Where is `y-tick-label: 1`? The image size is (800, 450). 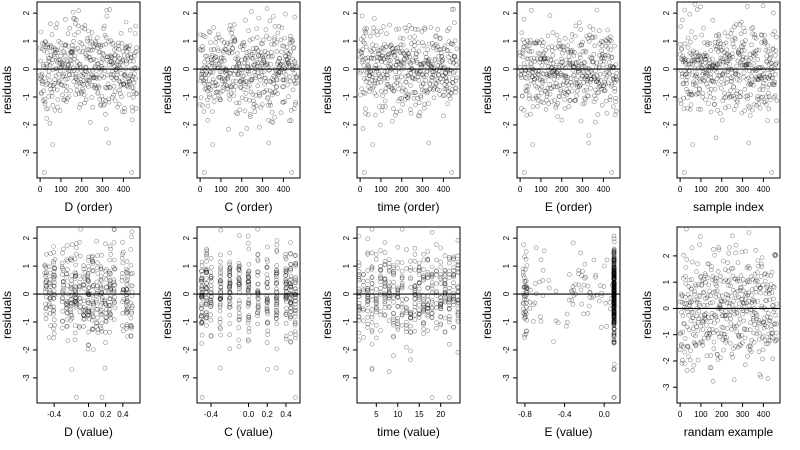 y-tick-label: 1 is located at coordinates (186, 265).